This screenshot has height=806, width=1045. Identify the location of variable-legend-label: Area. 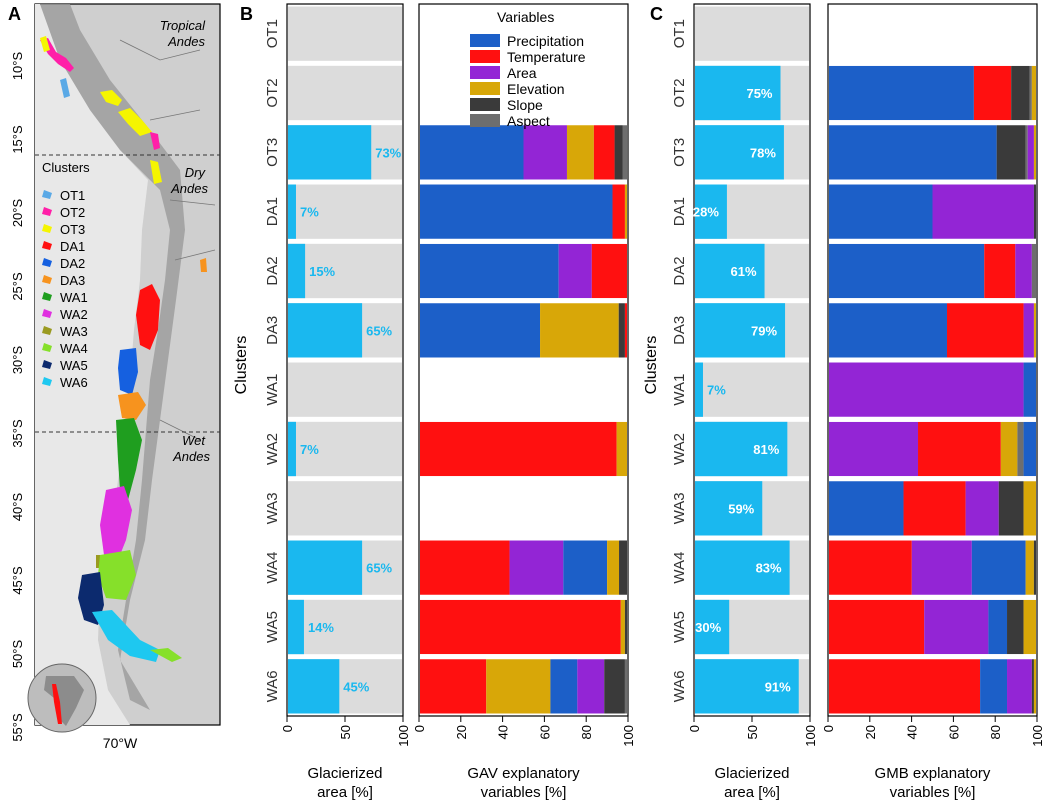
(522, 73).